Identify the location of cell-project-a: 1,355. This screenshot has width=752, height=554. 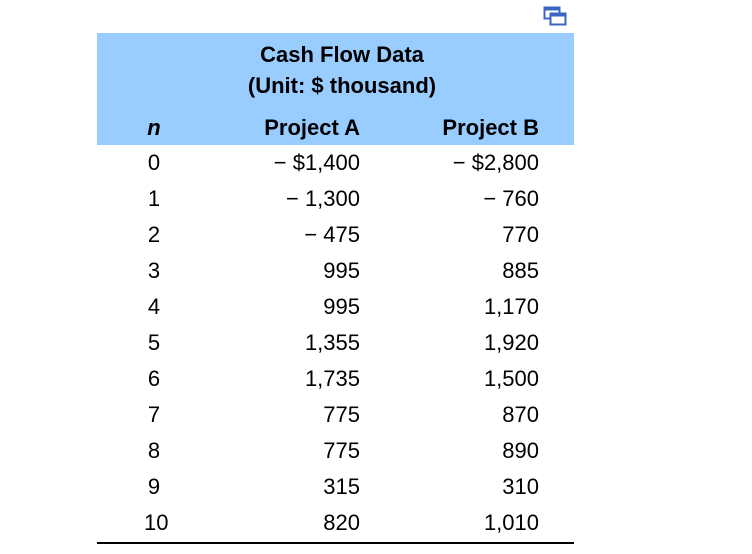
(332, 342).